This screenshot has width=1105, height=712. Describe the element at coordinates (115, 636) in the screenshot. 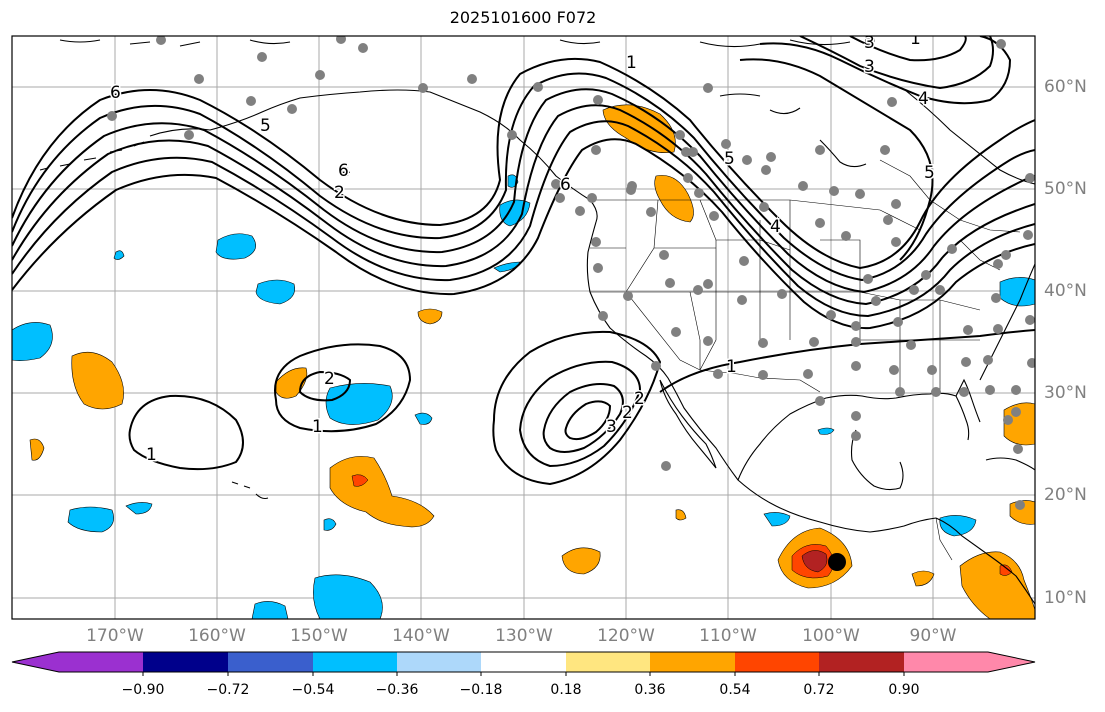

I see `lon-label: 170°W` at that location.